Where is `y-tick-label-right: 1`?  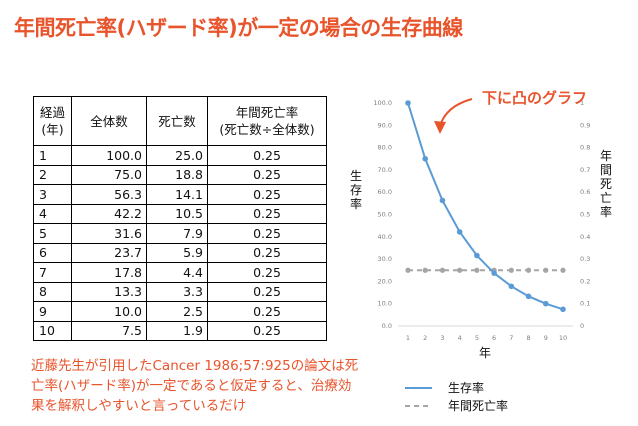
y-tick-label-right: 1 is located at coordinates (582, 103).